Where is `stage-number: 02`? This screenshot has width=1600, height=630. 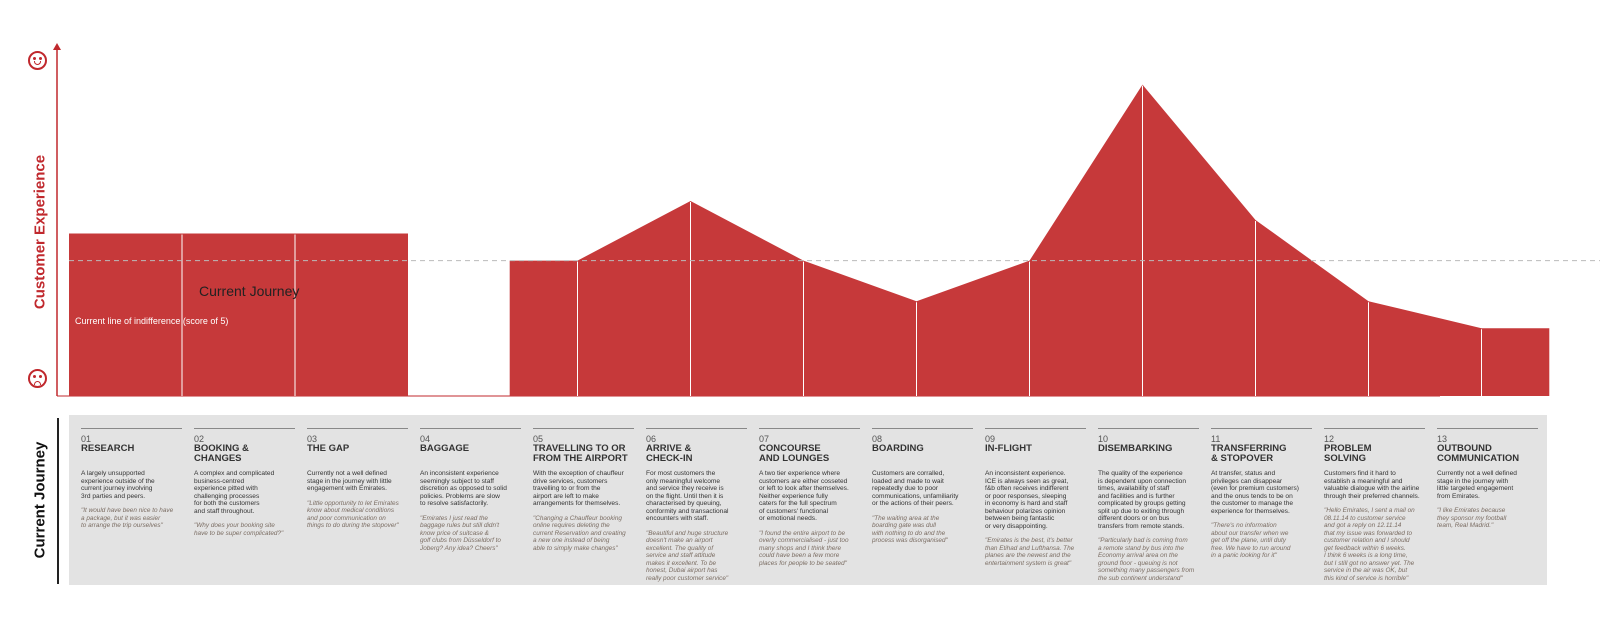 stage-number: 02 is located at coordinates (199, 439).